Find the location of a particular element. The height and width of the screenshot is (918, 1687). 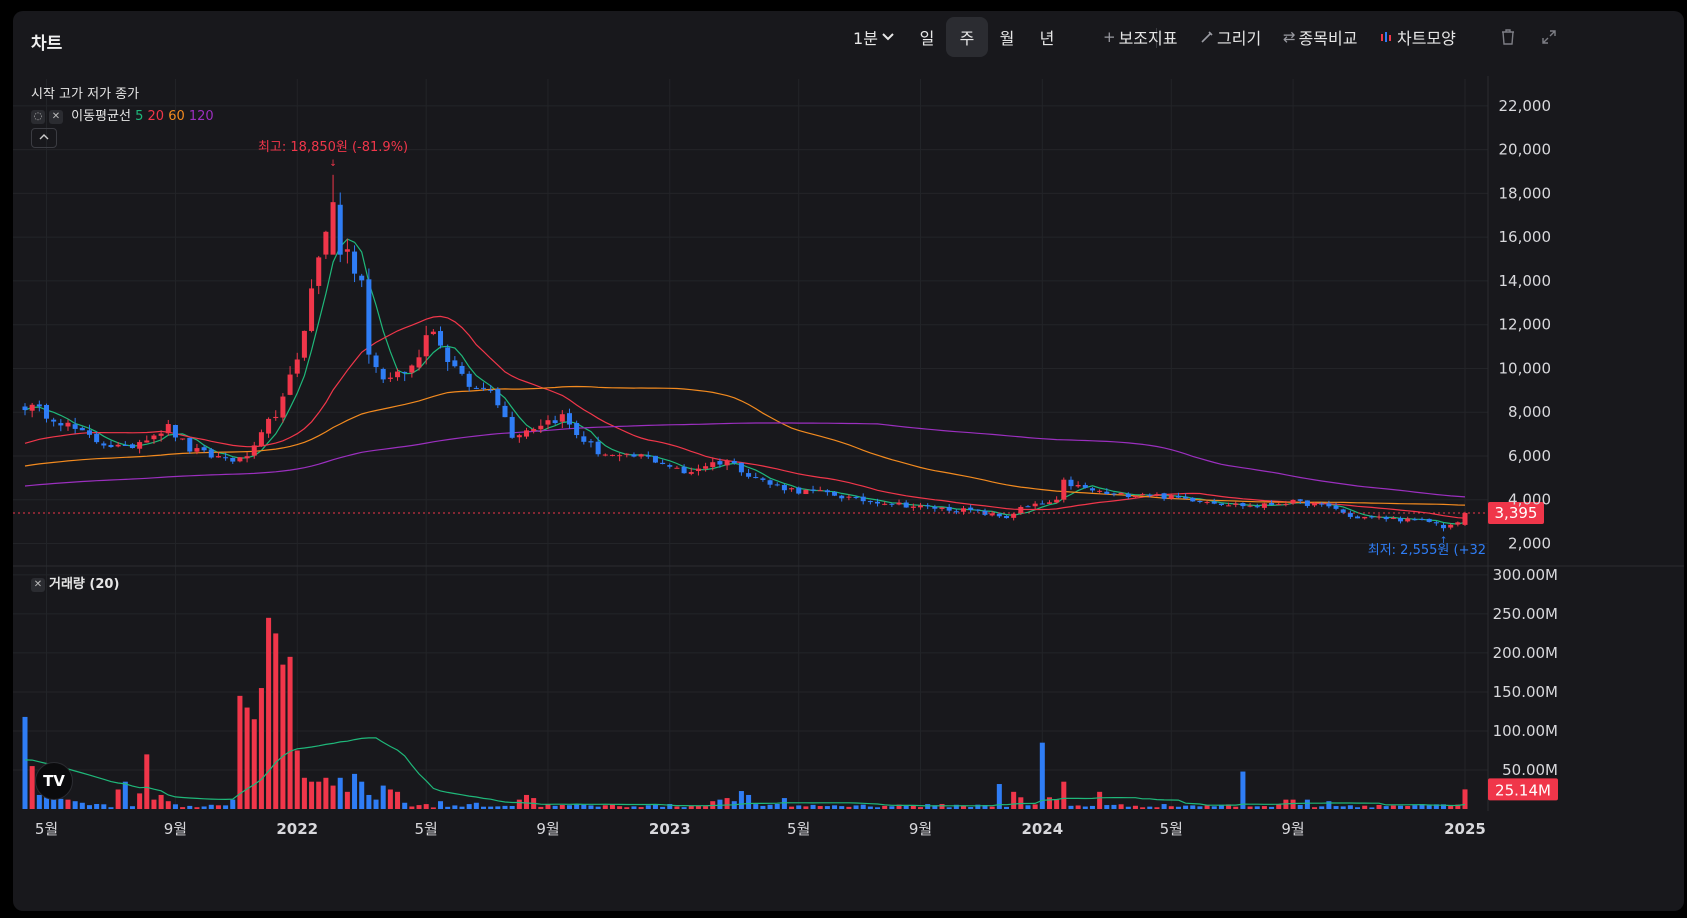

low-arrow-icon: ↑ is located at coordinates (1444, 541).